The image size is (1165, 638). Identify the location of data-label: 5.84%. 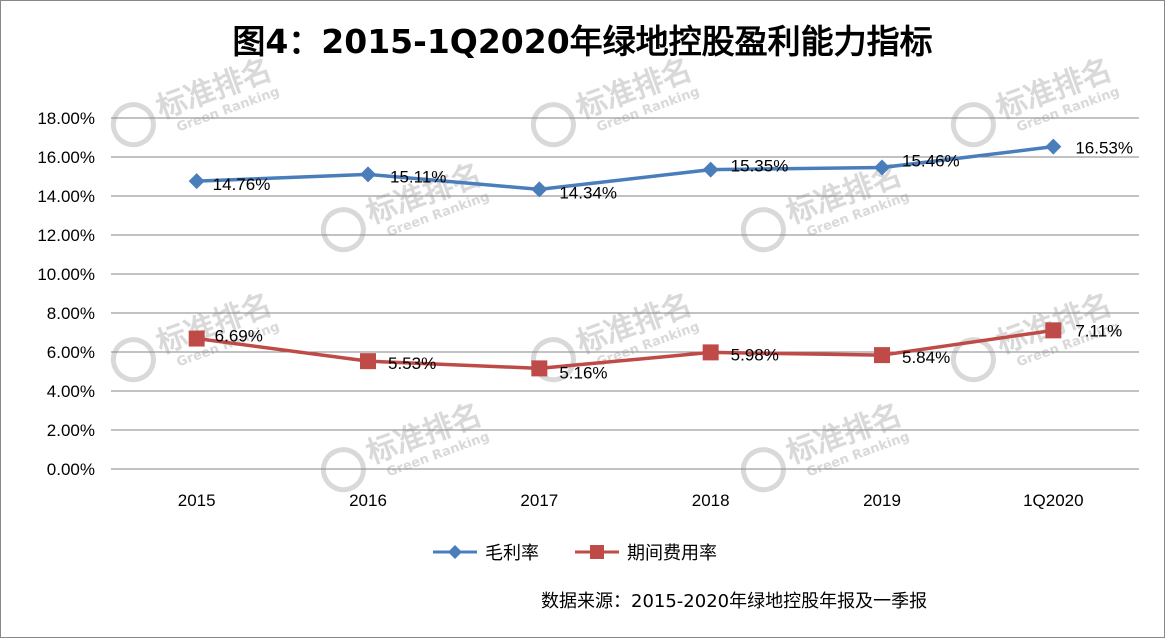
(926, 357).